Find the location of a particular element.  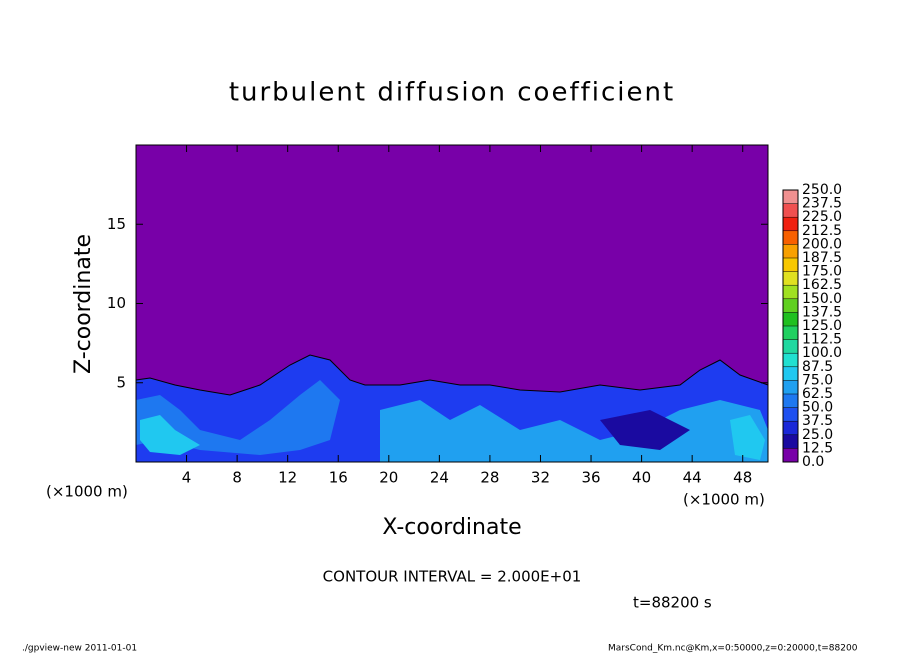

footer-left: ./gpview-new 2011-01-01 is located at coordinates (79, 649).